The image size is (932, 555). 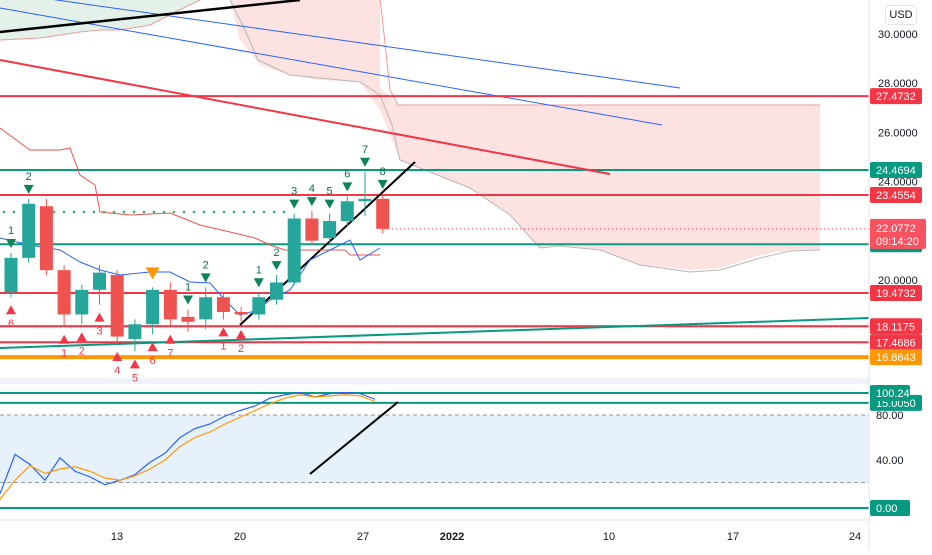 I want to click on time-tick-label: 20, so click(x=240, y=537).